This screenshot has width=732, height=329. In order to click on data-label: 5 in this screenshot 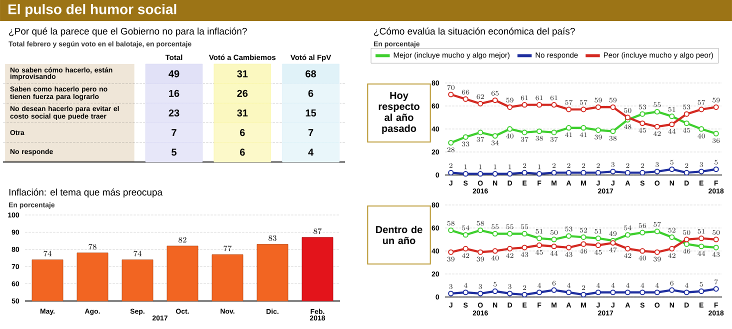, I will do `click(174, 152)`.